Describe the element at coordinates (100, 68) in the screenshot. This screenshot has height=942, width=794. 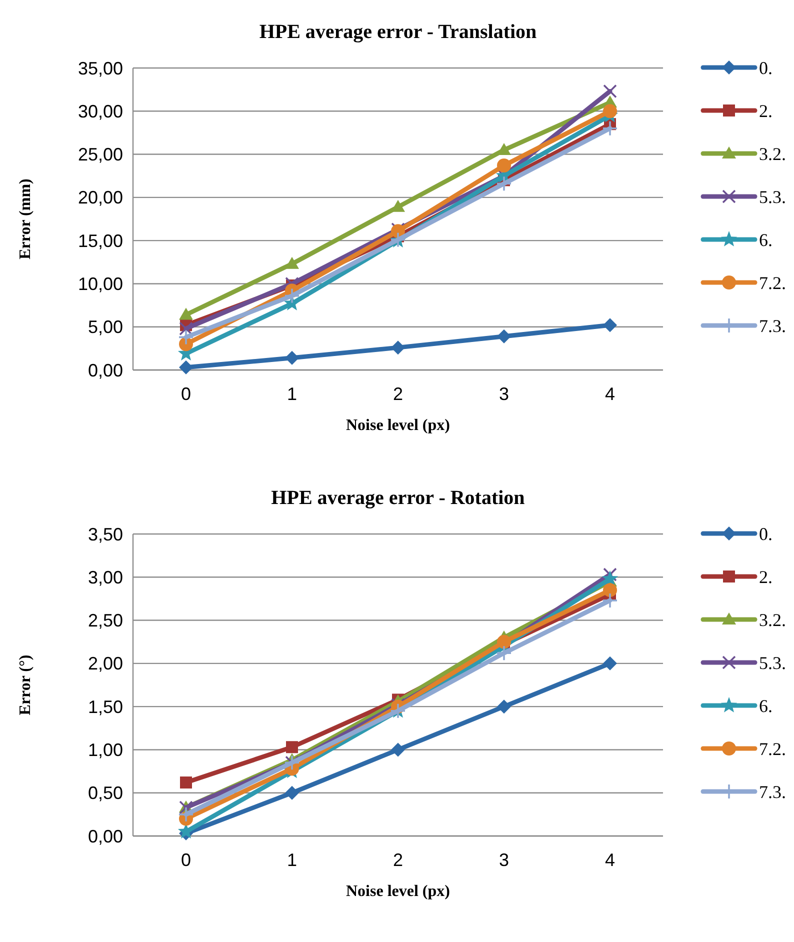
I see `y-tick-label: 35,00` at that location.